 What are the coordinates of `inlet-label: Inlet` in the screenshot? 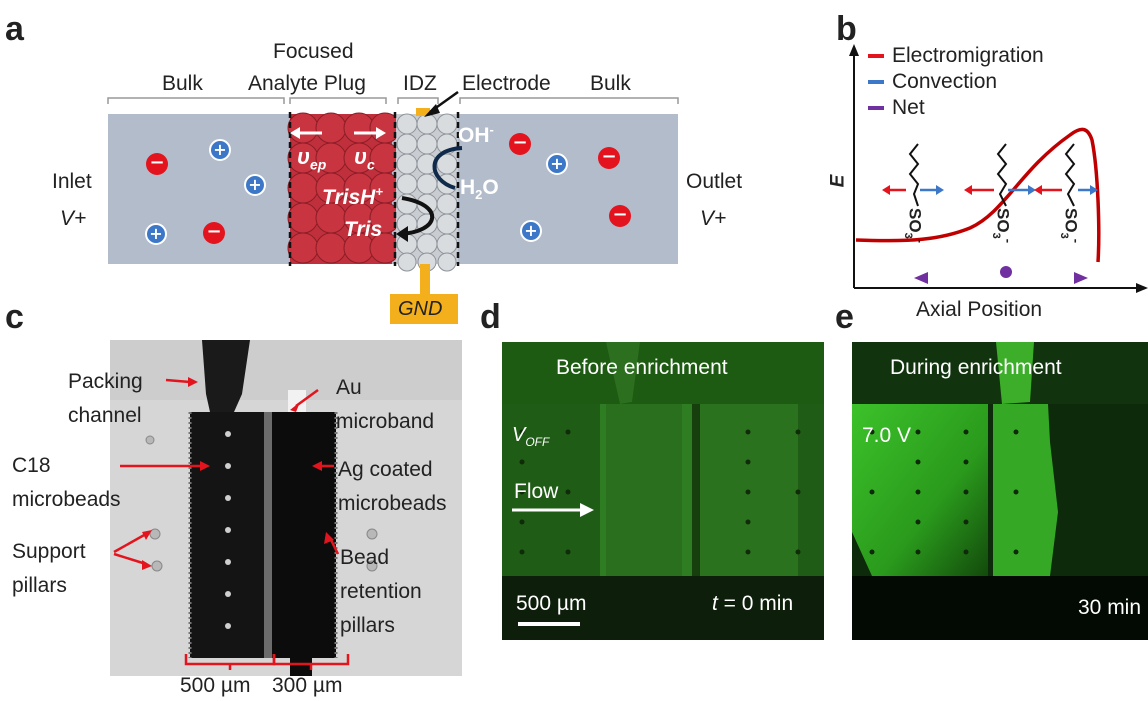 It's located at (72, 181).